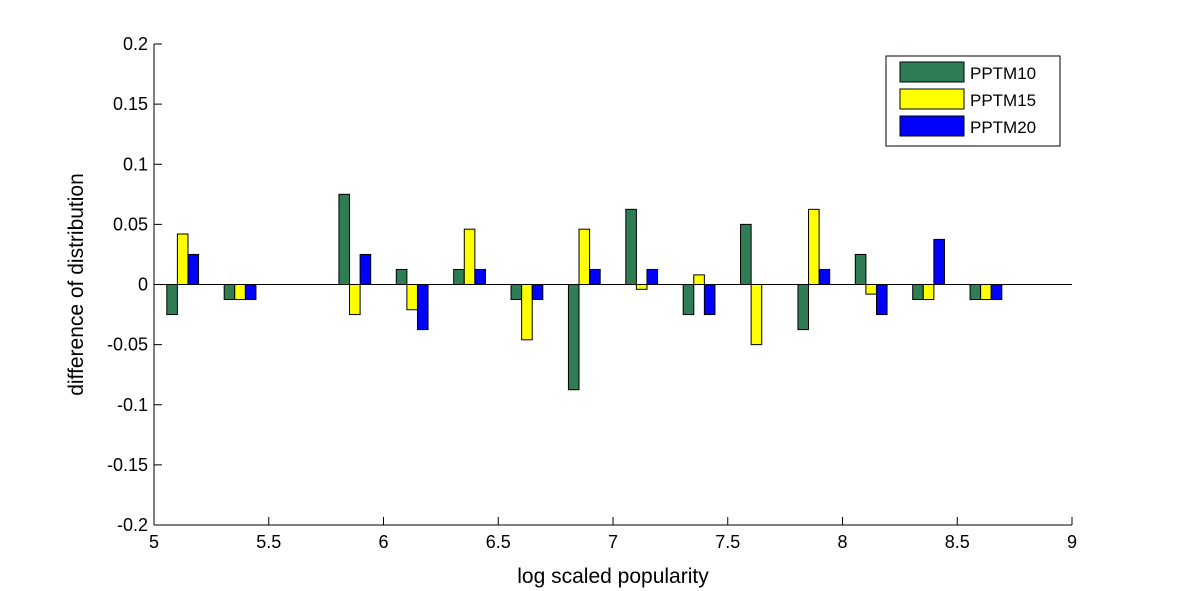 This screenshot has width=1183, height=591. What do you see at coordinates (1072, 542) in the screenshot?
I see `x-tick-label: 9` at bounding box center [1072, 542].